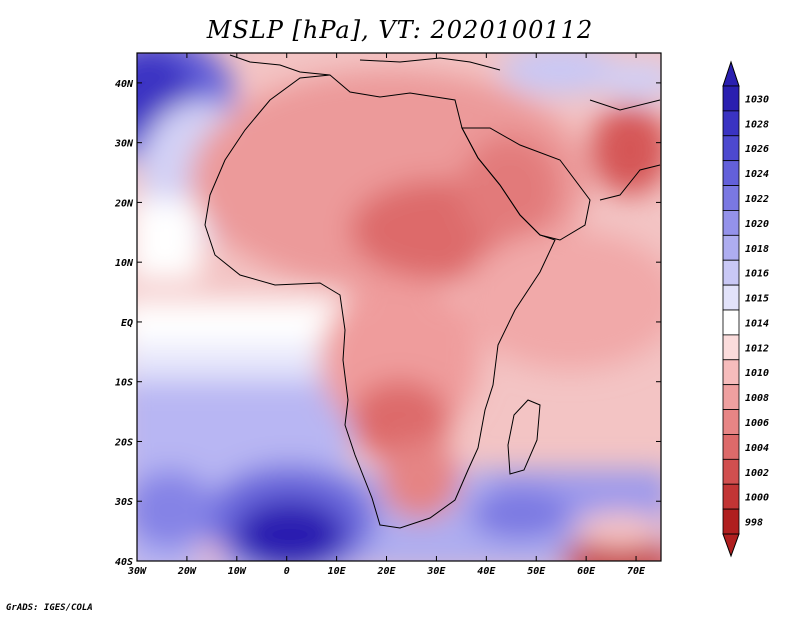  Describe the element at coordinates (754, 523) in the screenshot. I see `colorbar-label: 998` at that location.